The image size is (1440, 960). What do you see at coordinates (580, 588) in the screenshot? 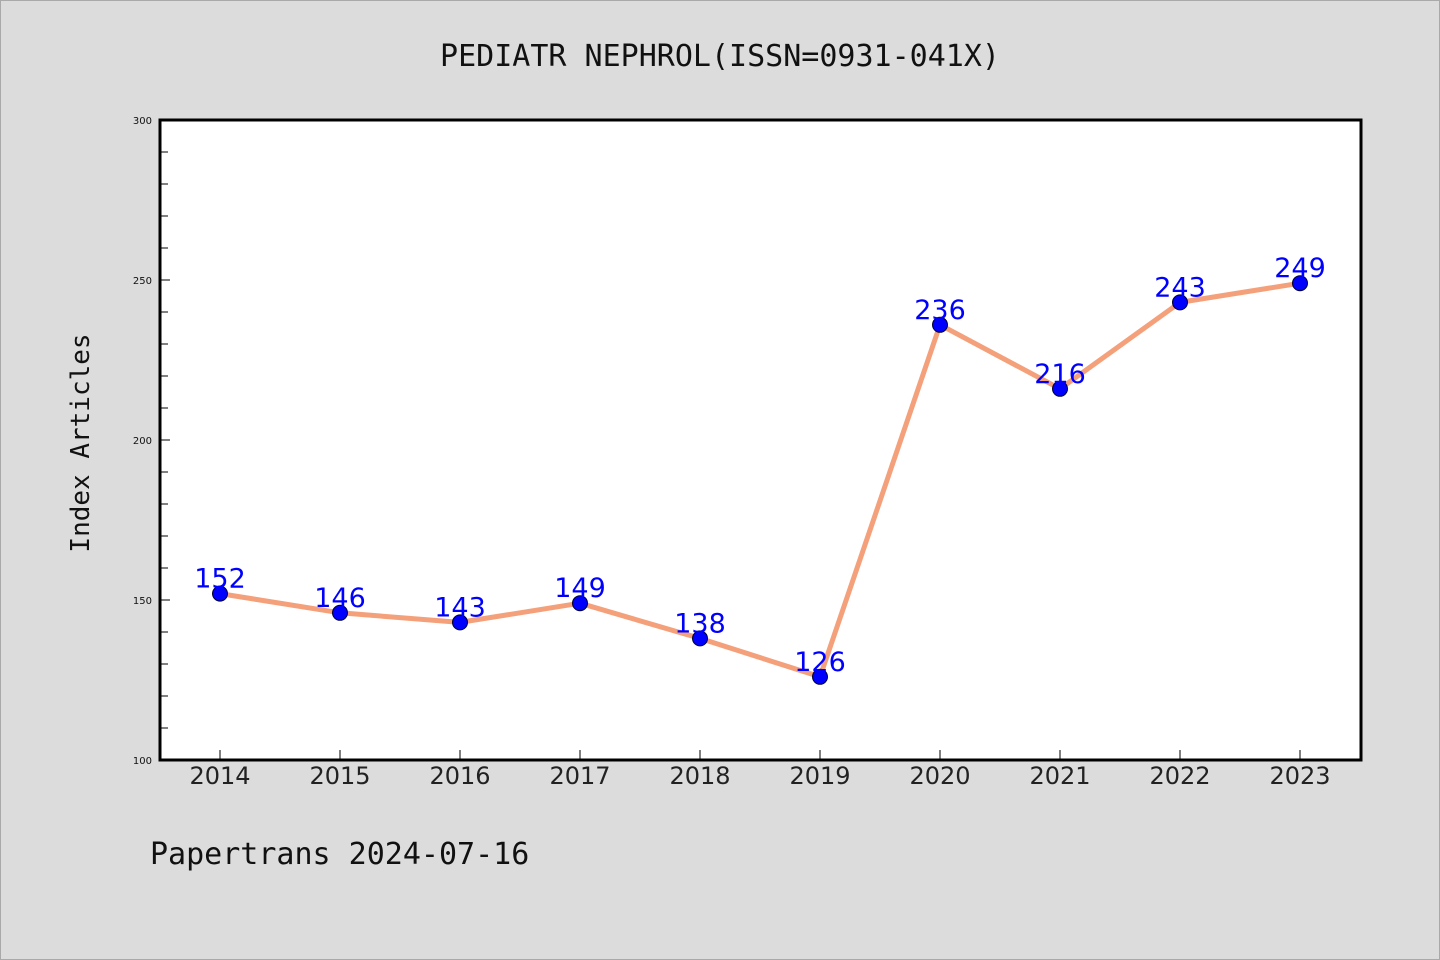
I see `data-value-label: 149` at bounding box center [580, 588].